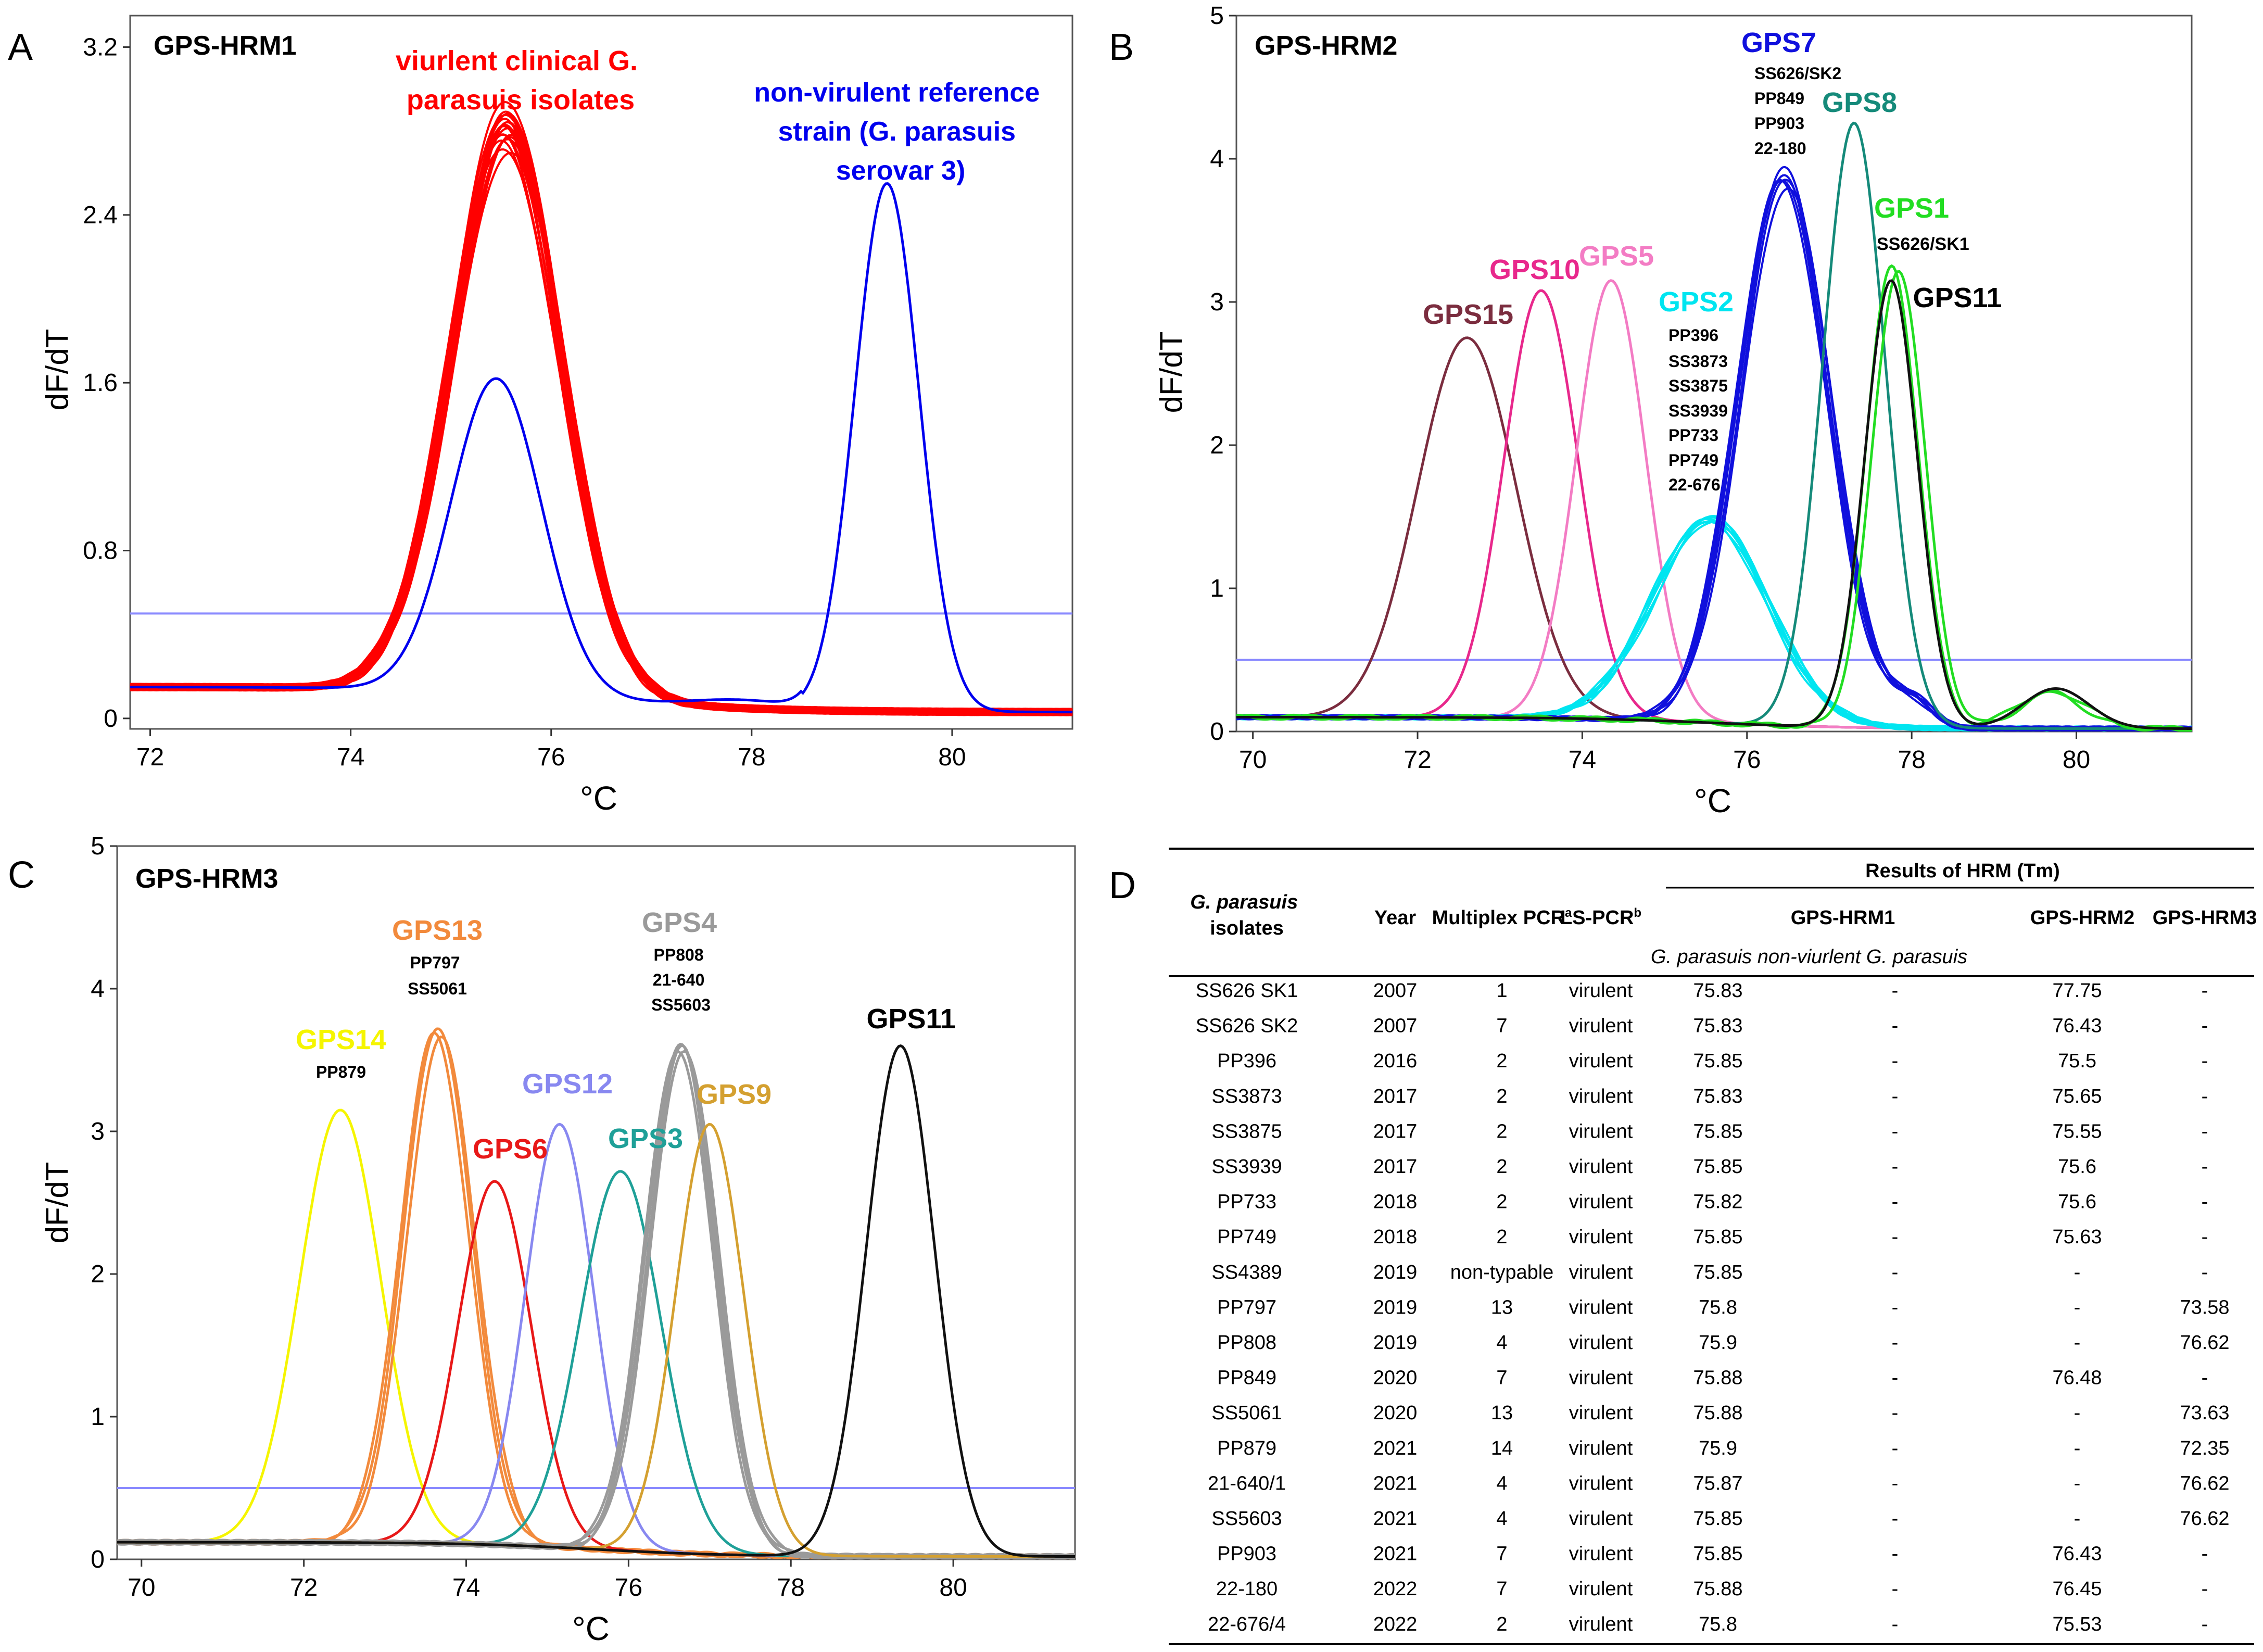 The image size is (2263, 1652). I want to click on cell-year: 2022, so click(1395, 1589).